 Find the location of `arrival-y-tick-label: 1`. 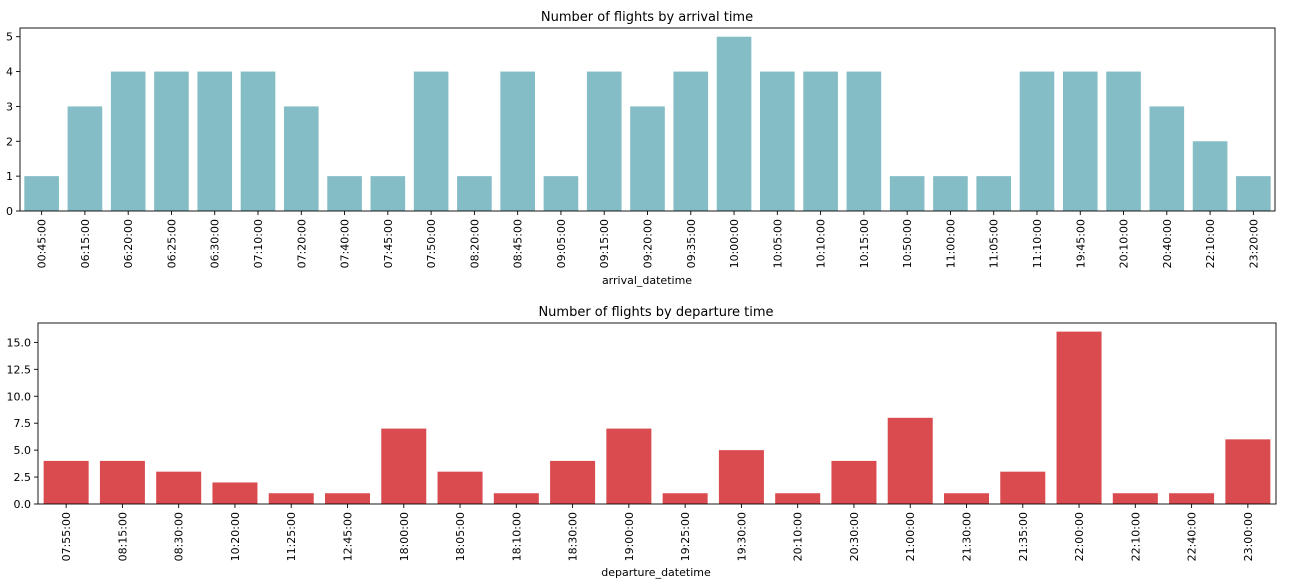

arrival-y-tick-label: 1 is located at coordinates (9, 176).